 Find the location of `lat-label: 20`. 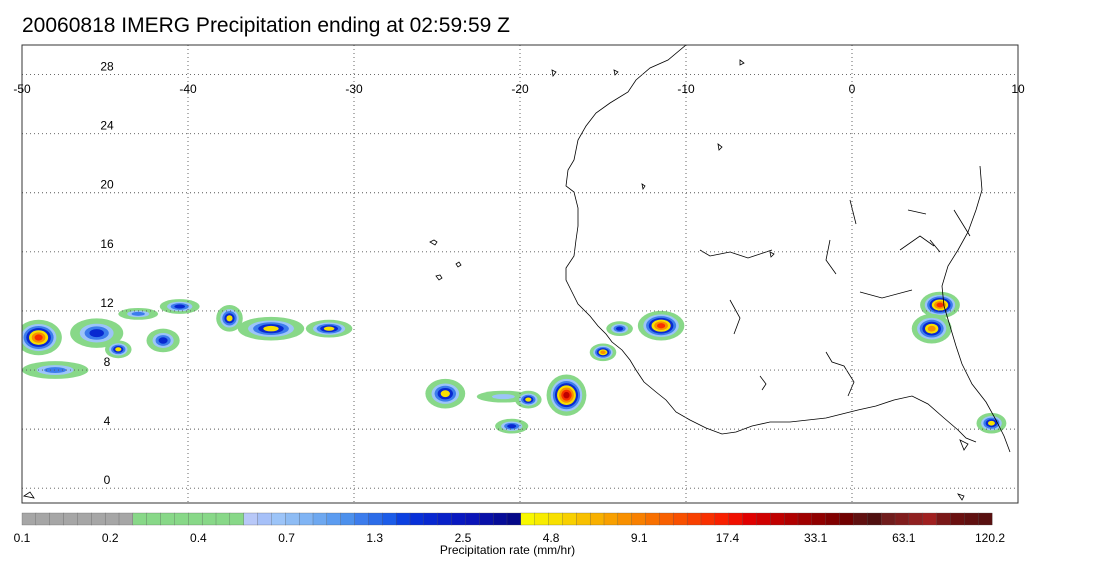

lat-label: 20 is located at coordinates (107, 185).